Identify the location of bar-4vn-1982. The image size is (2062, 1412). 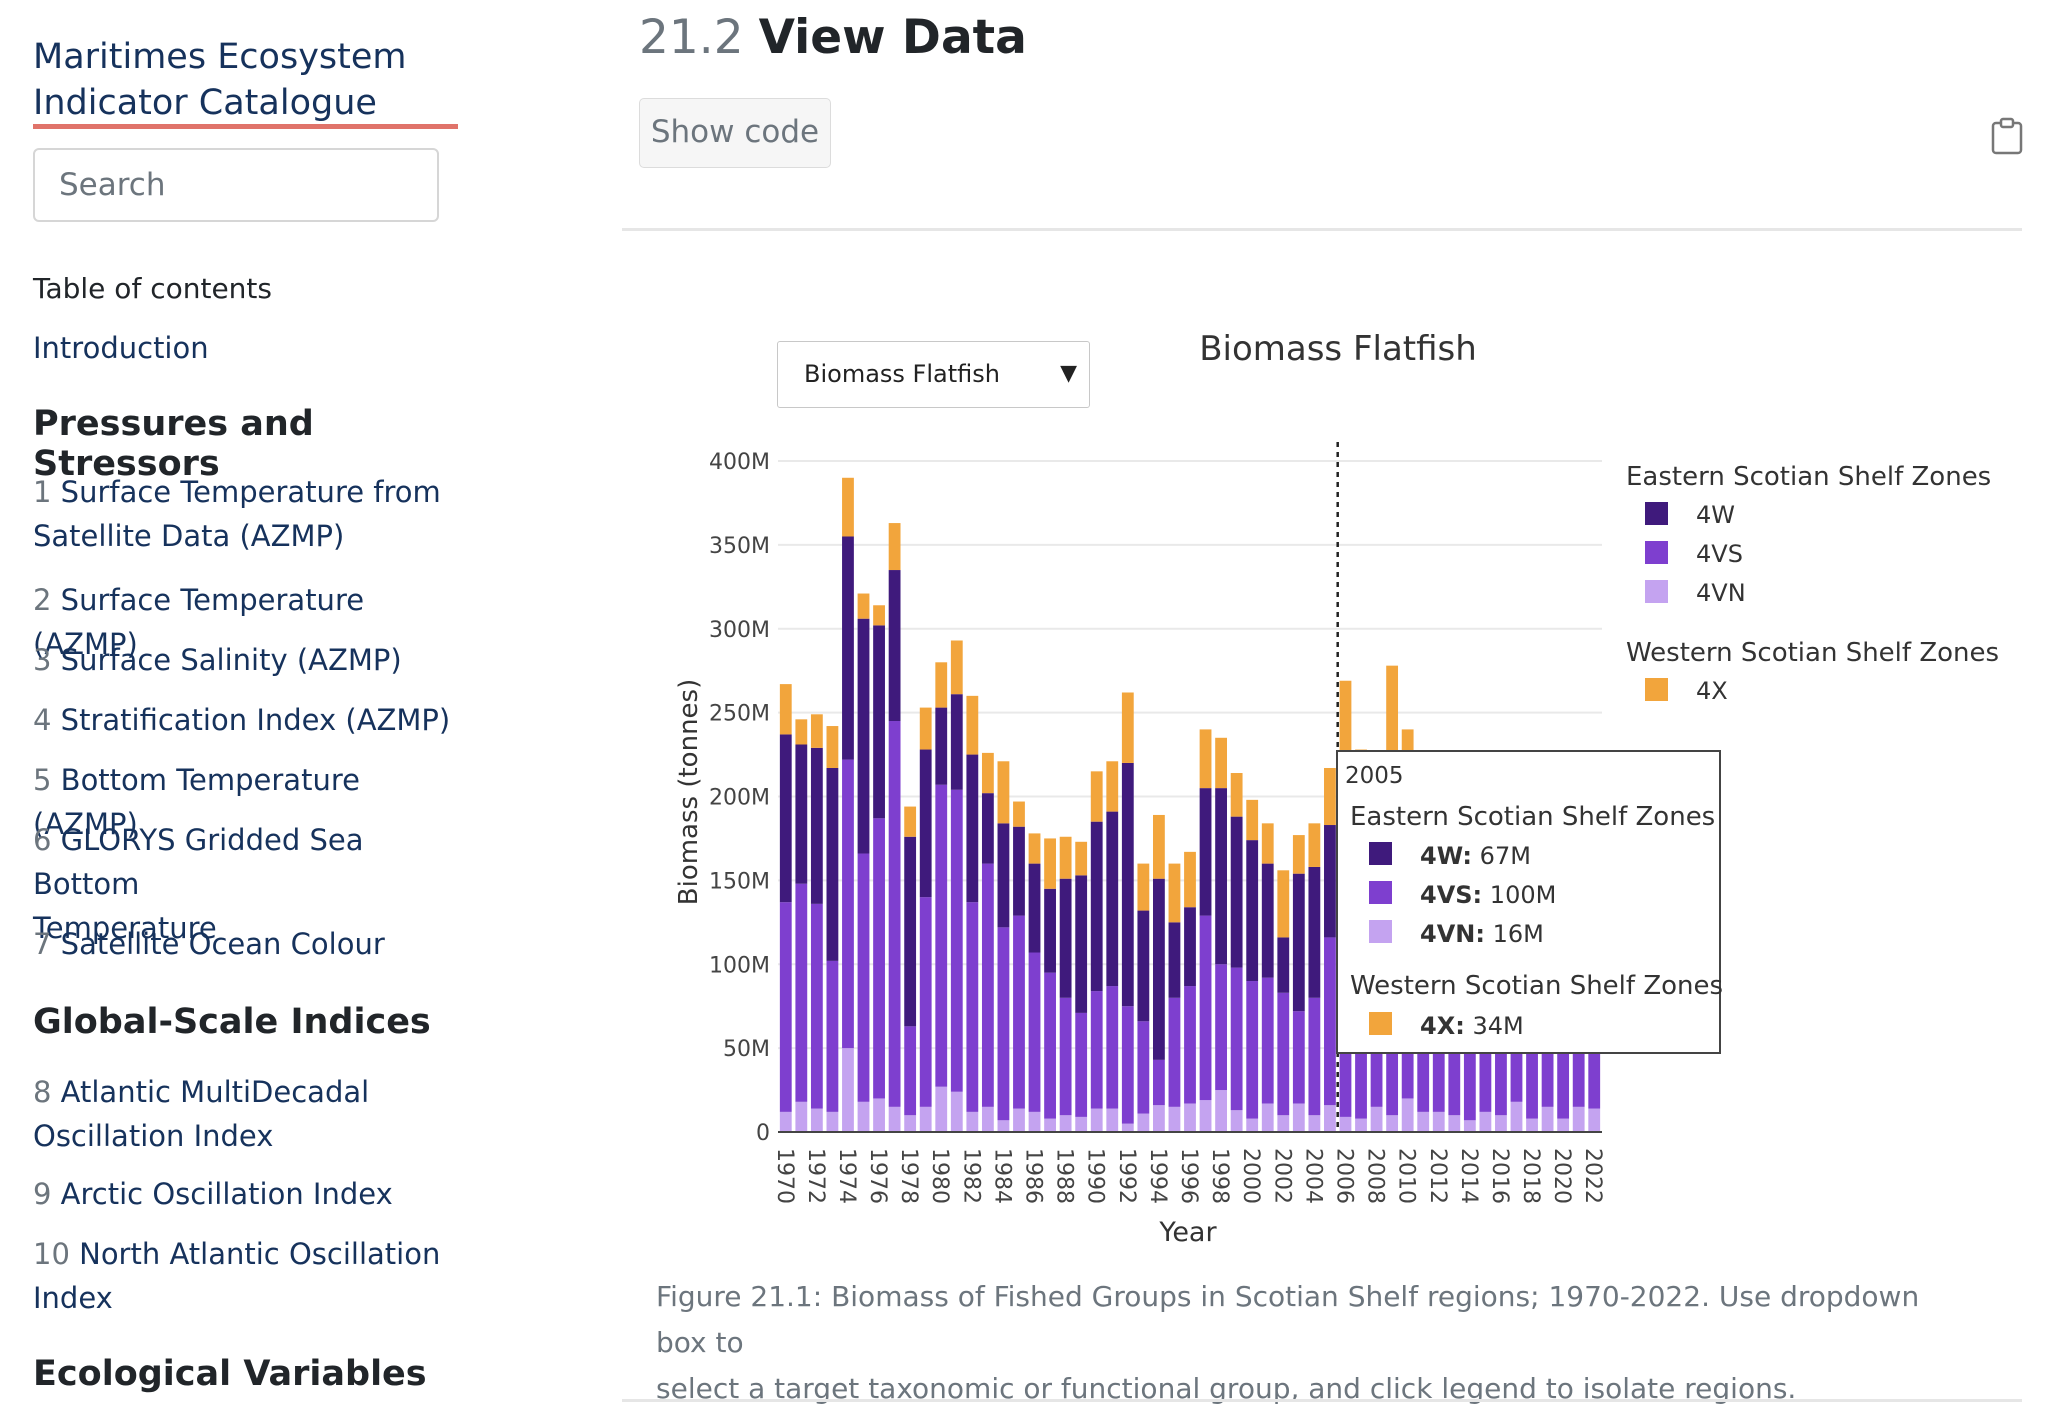
(972, 1121).